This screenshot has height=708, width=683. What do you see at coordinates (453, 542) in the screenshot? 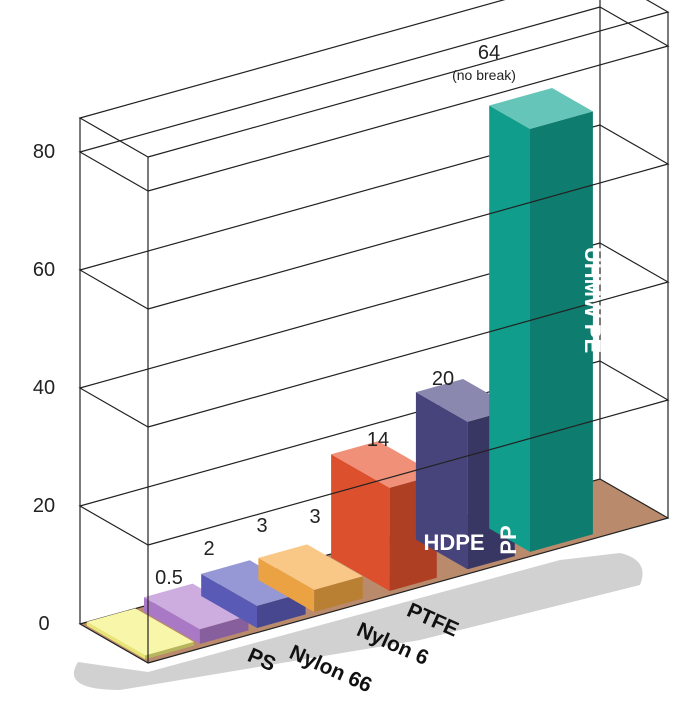
I see `category-label: HDPE` at bounding box center [453, 542].